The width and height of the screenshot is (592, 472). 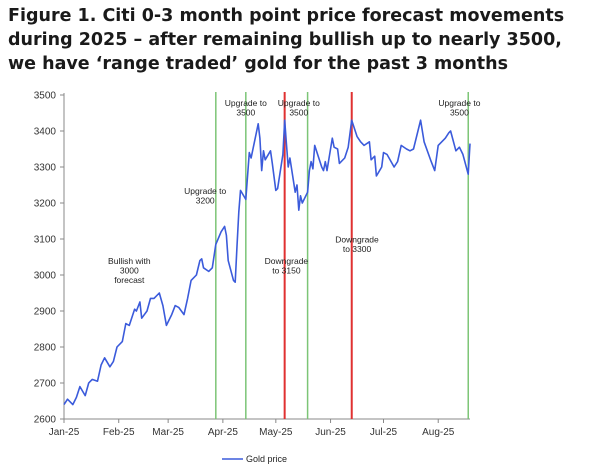 I want to click on y-tick-label: 3300, so click(x=45, y=168).